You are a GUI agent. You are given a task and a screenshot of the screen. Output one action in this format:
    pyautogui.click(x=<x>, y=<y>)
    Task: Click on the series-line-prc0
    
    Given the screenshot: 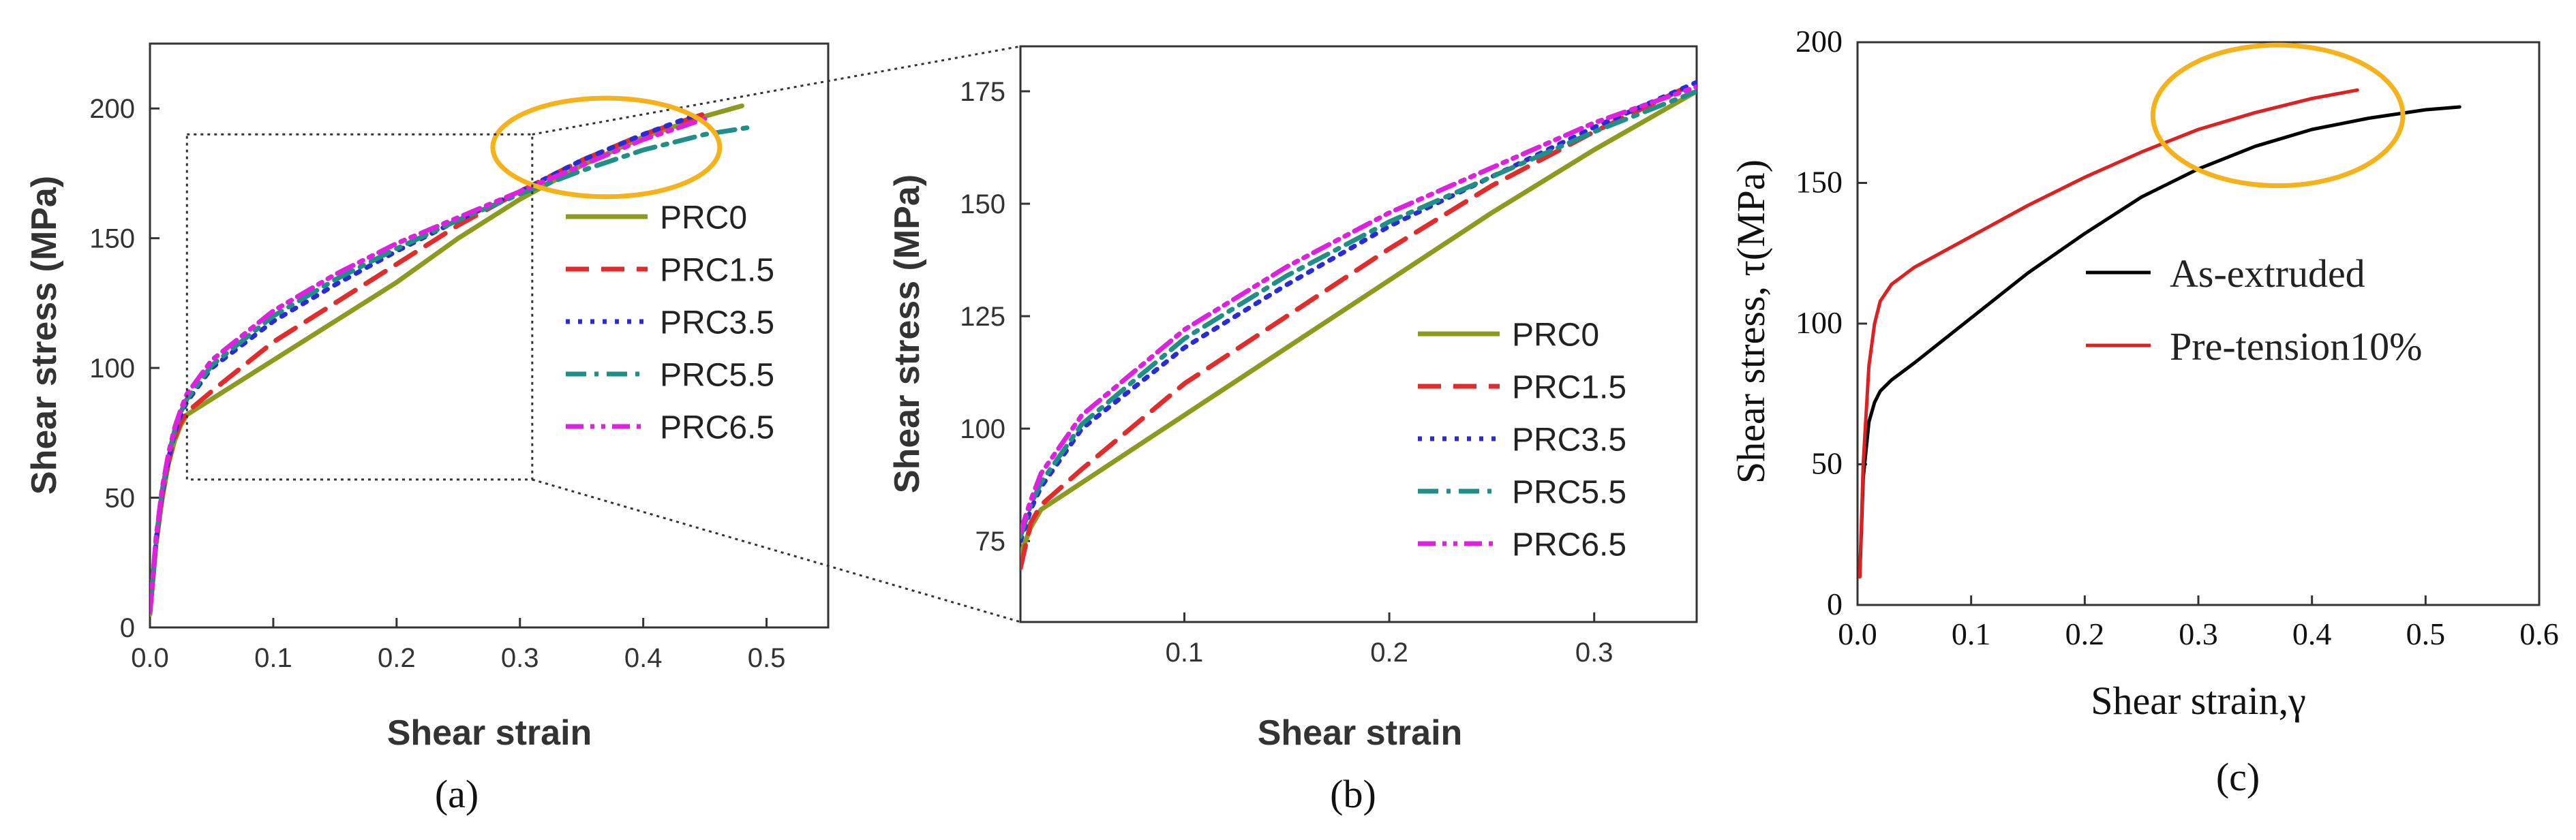 What is the action you would take?
    pyautogui.click(x=447, y=360)
    